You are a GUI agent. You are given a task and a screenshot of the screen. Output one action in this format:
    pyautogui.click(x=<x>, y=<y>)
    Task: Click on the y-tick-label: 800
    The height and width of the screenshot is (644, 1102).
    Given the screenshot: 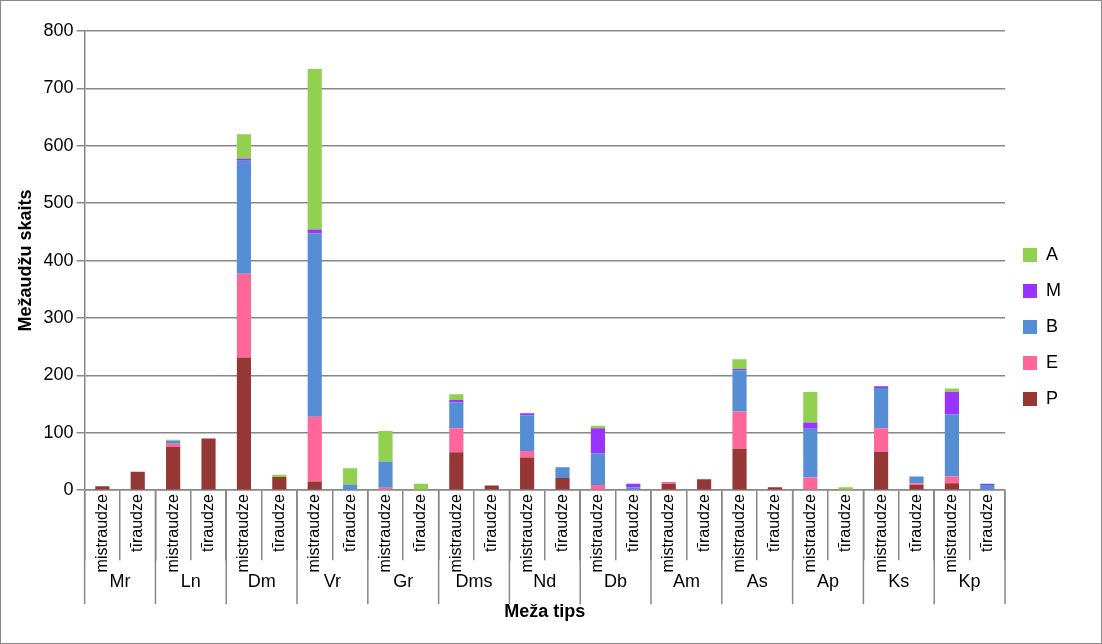 What is the action you would take?
    pyautogui.click(x=58, y=29)
    